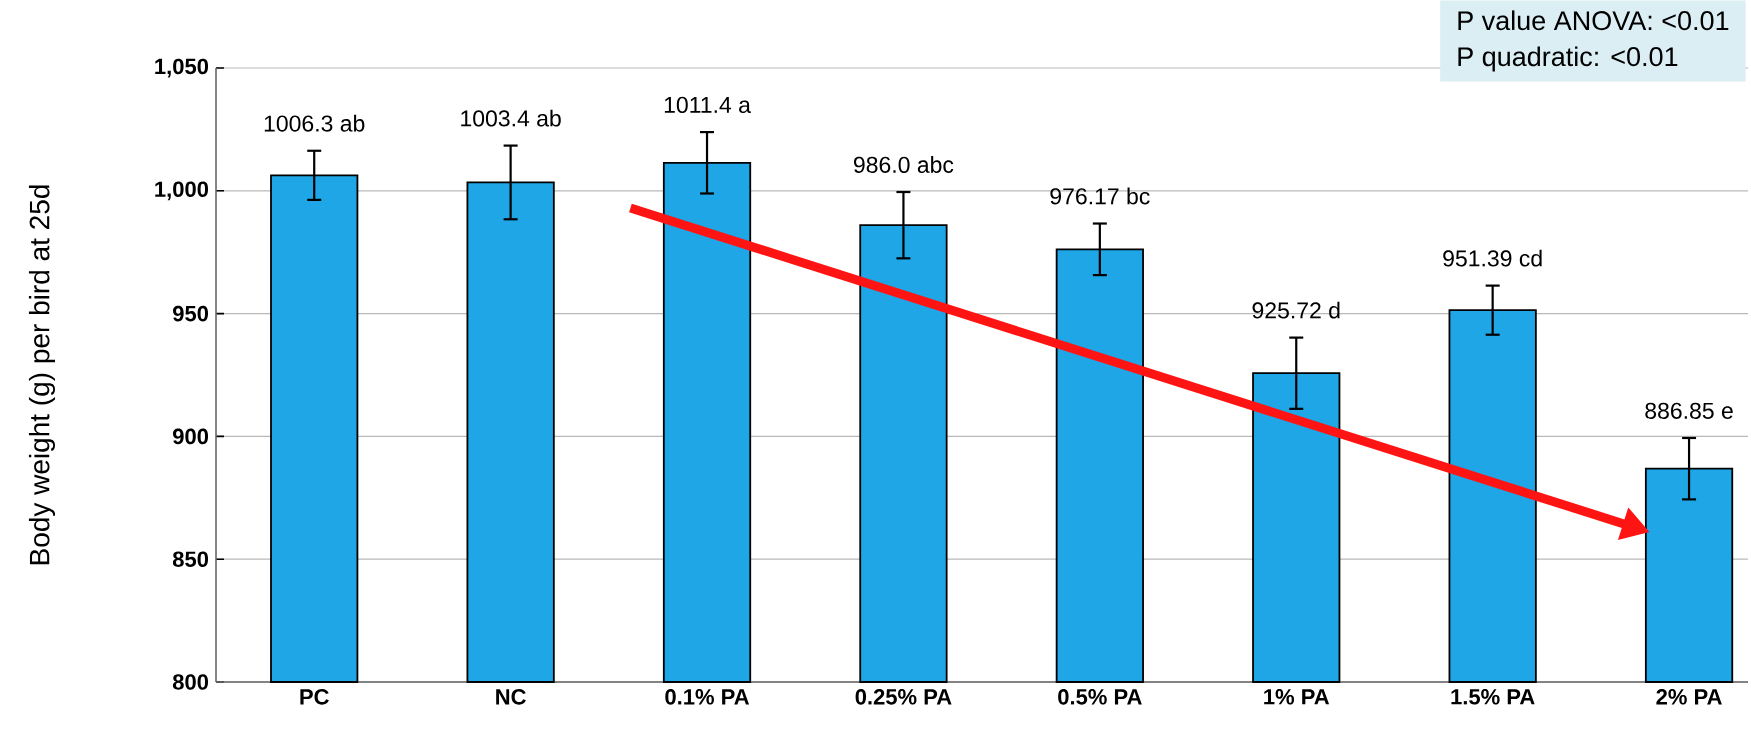 The height and width of the screenshot is (733, 1751). I want to click on y-tick-label: 950, so click(190, 313).